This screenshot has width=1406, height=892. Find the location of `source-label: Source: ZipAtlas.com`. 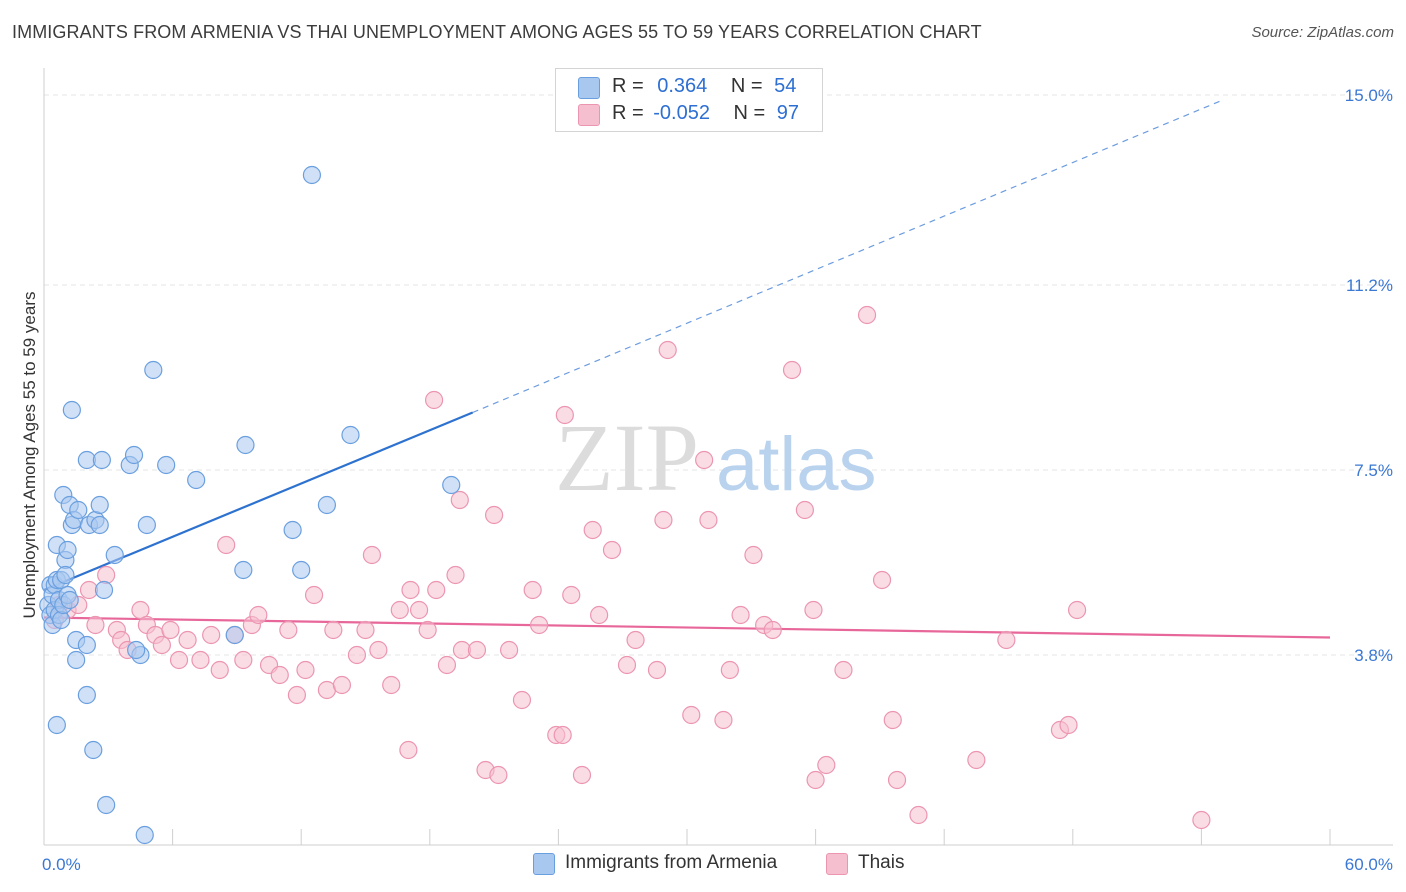

source-label: Source: ZipAtlas.com is located at coordinates (1322, 32).